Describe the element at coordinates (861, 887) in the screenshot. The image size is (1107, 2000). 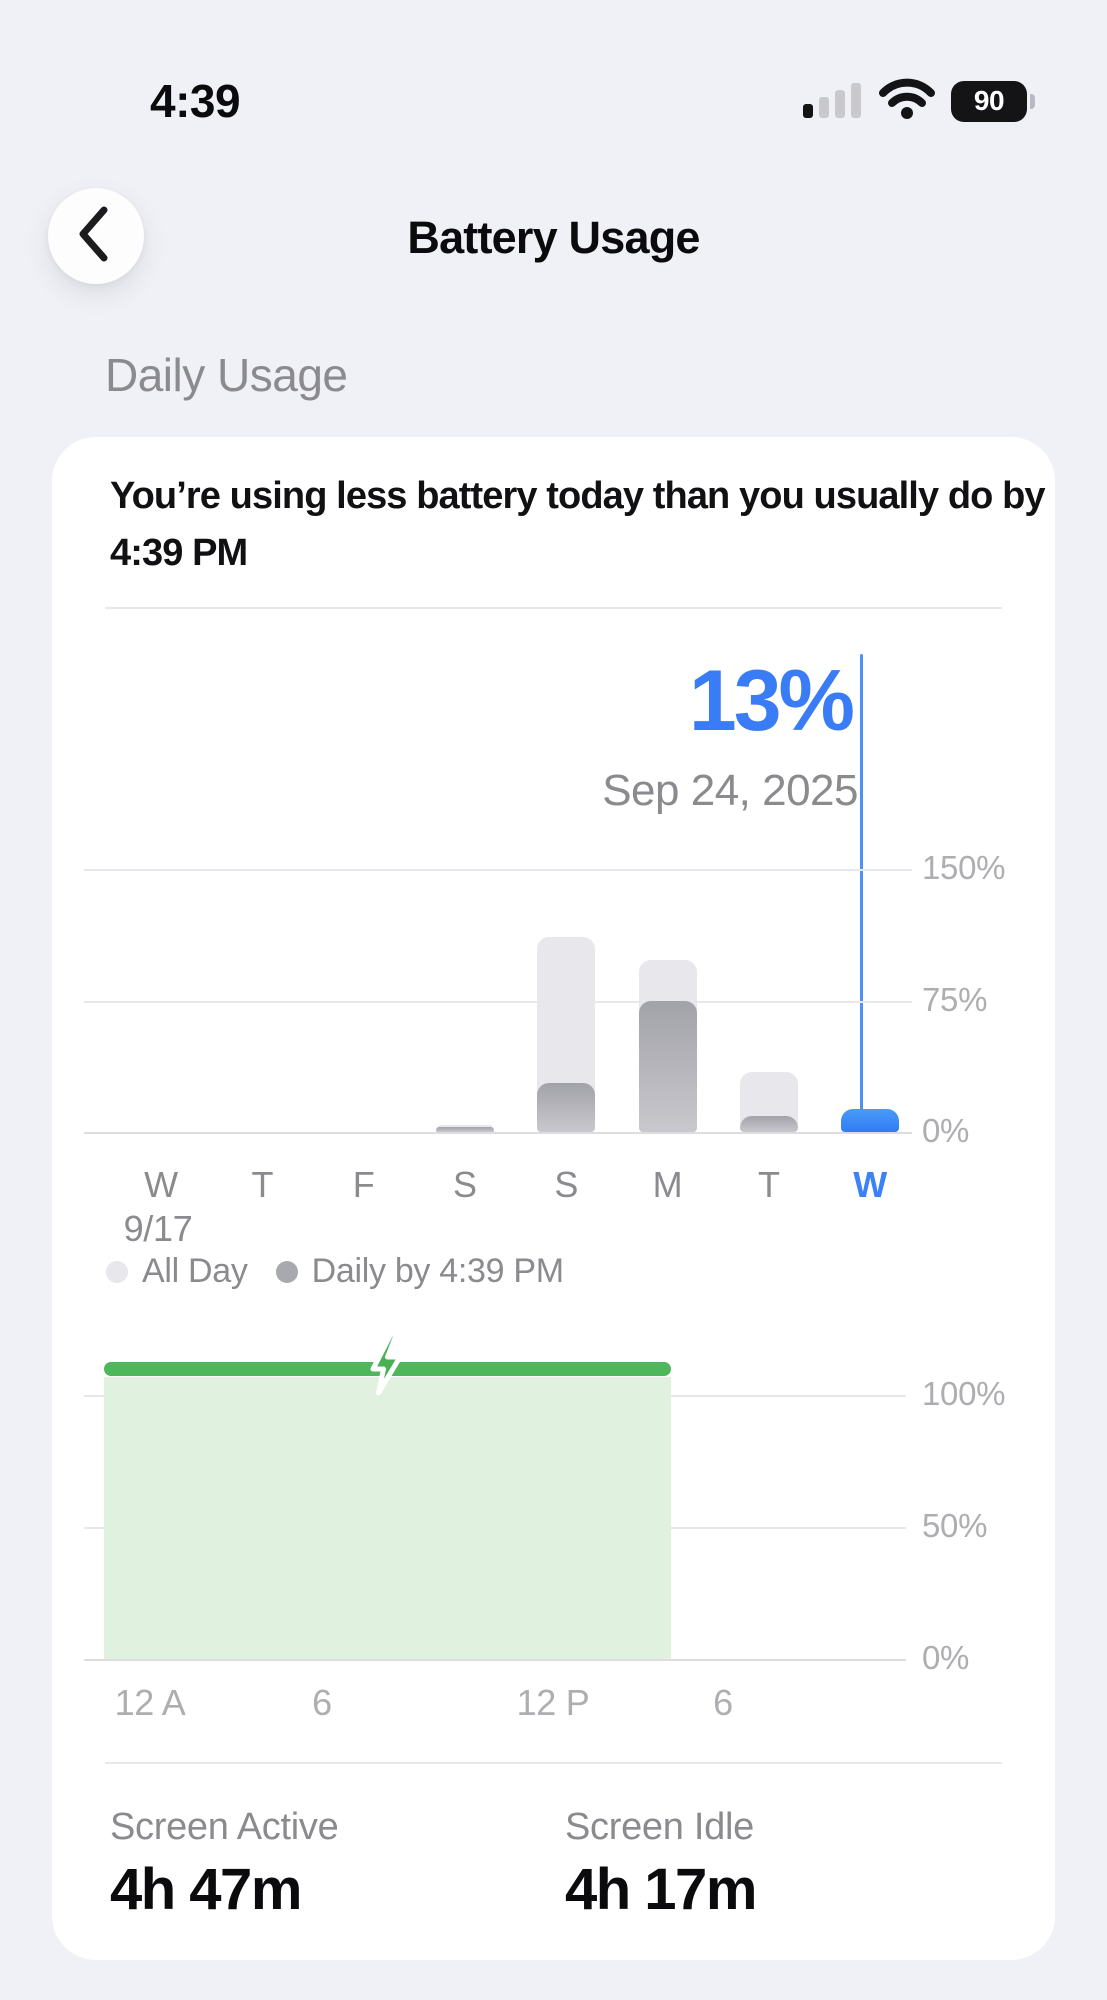
I see `selected-day-marker-line` at that location.